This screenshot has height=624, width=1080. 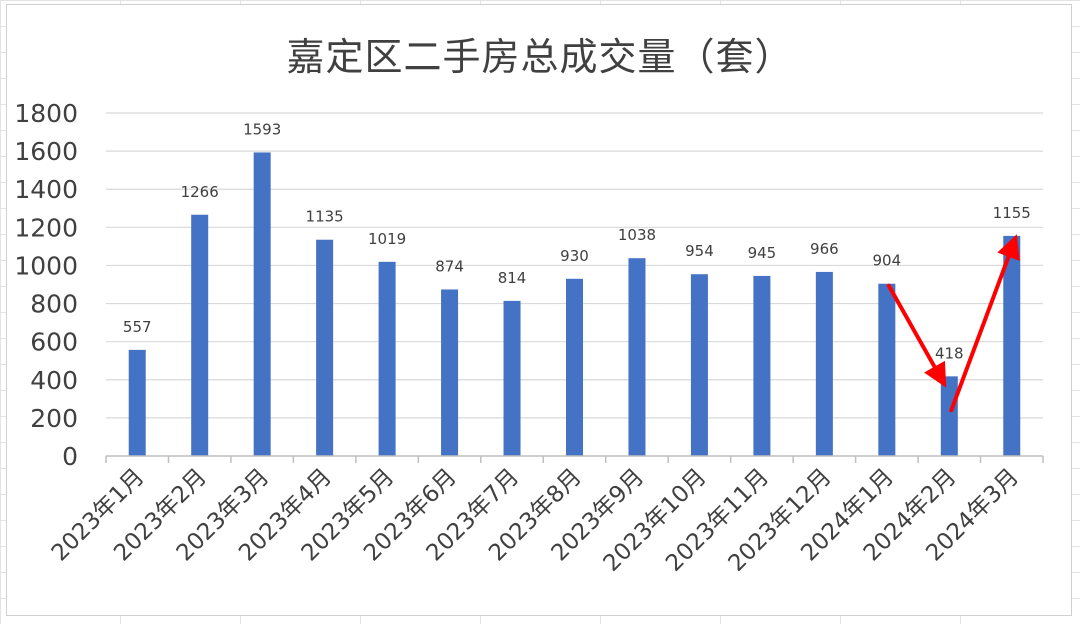 I want to click on y-tick-label: 1600, so click(x=46, y=151).